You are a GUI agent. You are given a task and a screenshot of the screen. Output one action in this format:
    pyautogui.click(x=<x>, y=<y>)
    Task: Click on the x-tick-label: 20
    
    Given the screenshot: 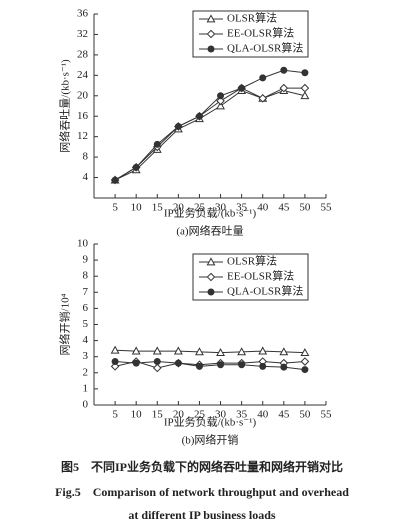 What is the action you would take?
    pyautogui.click(x=179, y=208)
    